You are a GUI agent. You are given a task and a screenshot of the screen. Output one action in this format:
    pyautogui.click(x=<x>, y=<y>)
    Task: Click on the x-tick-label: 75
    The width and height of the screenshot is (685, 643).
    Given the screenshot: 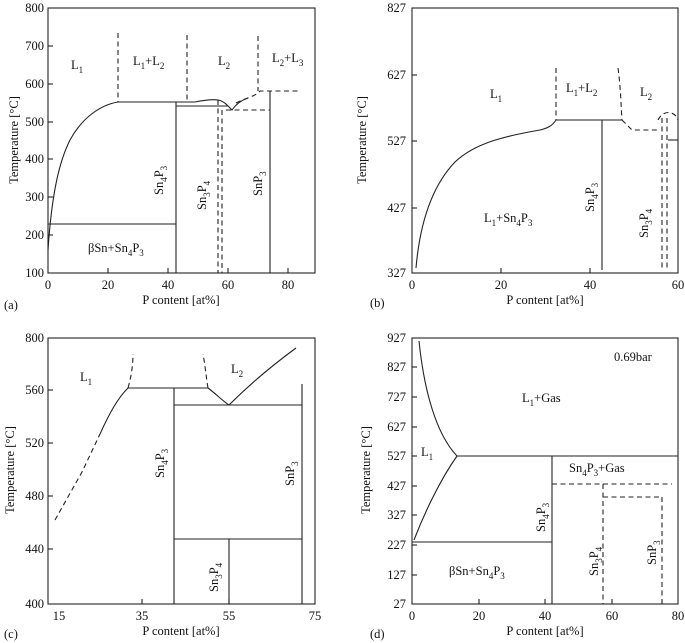 What is the action you would take?
    pyautogui.click(x=315, y=616)
    